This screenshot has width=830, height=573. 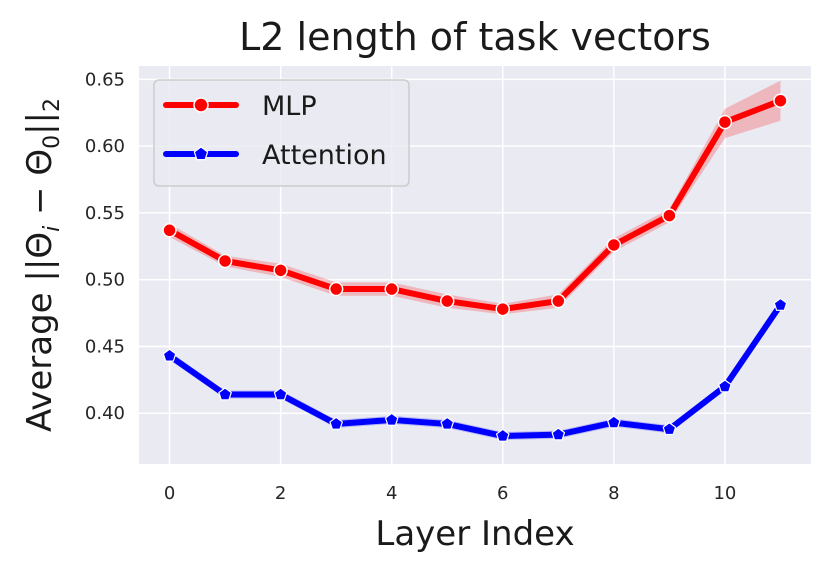 What do you see at coordinates (105, 246) in the screenshot?
I see `y-tick-labels: 0.40 0.45 0.50 0.55 0.60 0.65` at bounding box center [105, 246].